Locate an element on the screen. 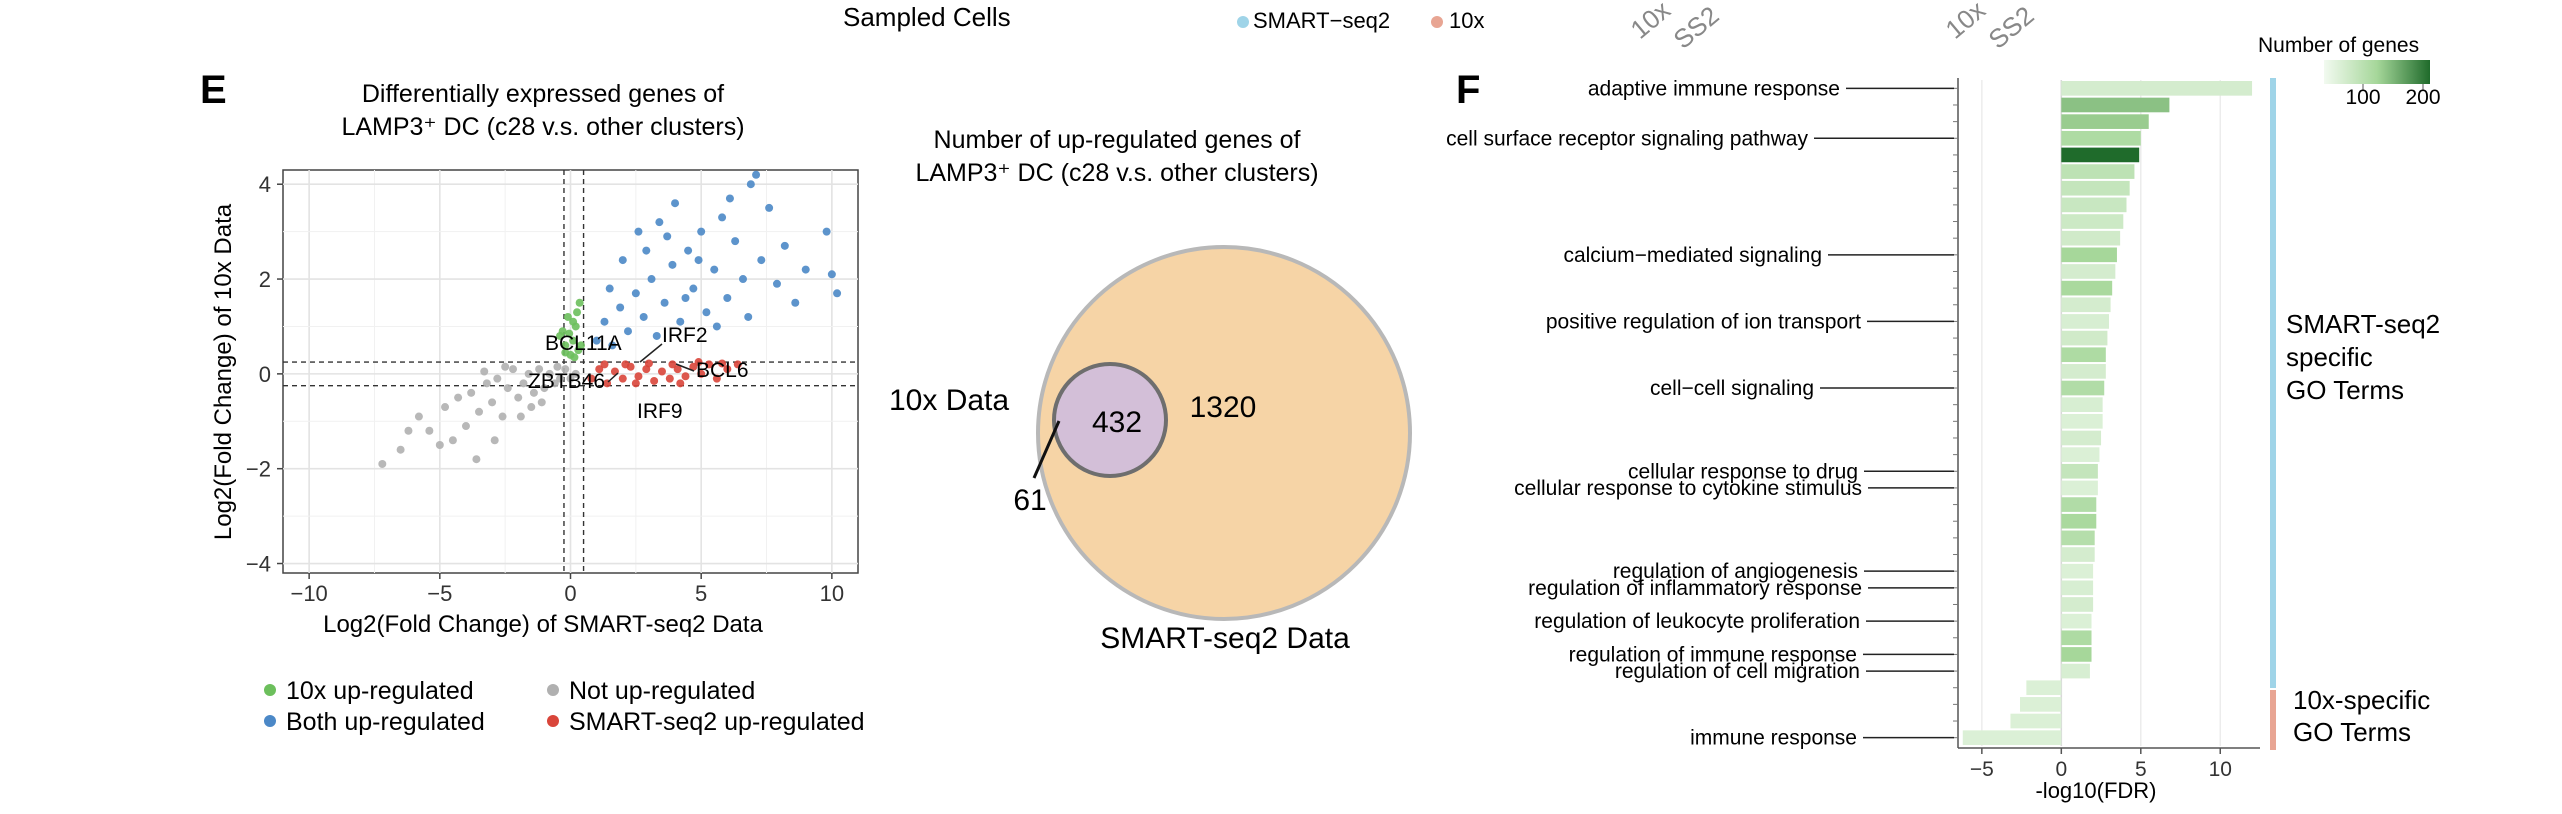 The width and height of the screenshot is (2562, 814). go-term-label: adaptive immune response is located at coordinates (1714, 88).